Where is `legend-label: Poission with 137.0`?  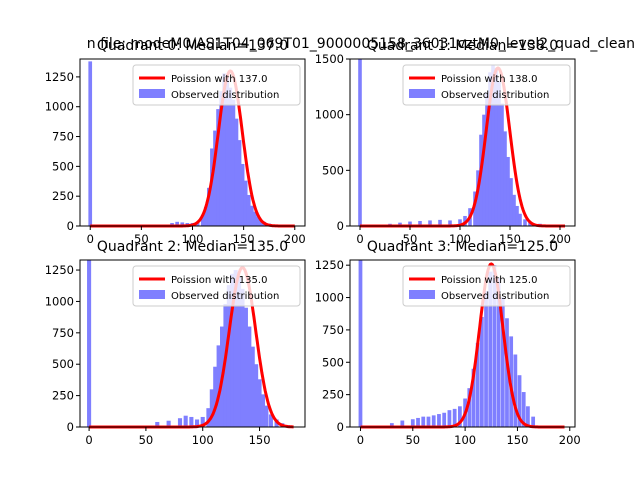
legend-label: Poission with 137.0 is located at coordinates (219, 79).